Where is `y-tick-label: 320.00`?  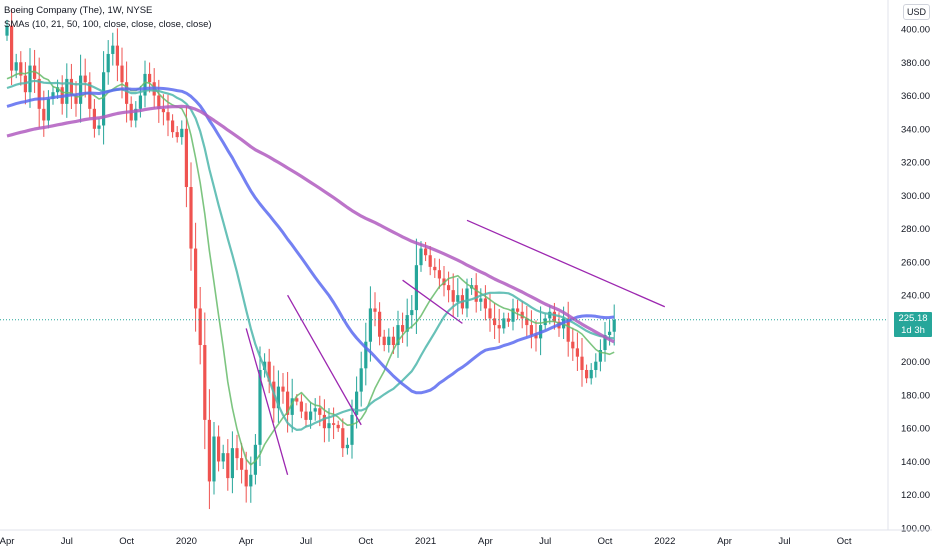
y-tick-label: 320.00 is located at coordinates (915, 163).